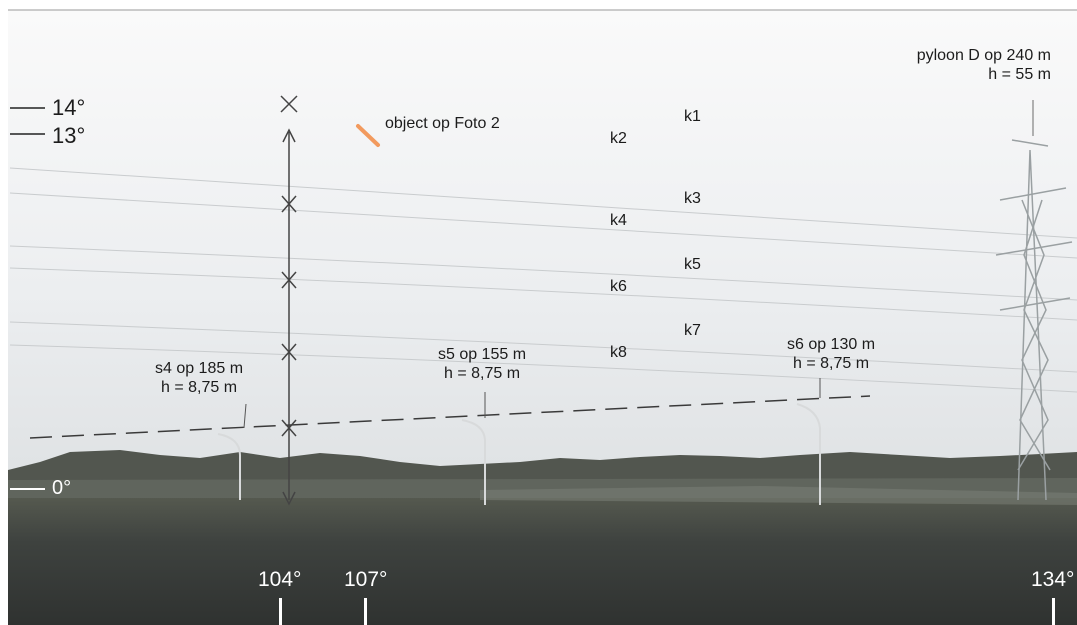 This screenshot has width=1077, height=625. Describe the element at coordinates (618, 353) in the screenshot. I see `k8-label: k8` at that location.